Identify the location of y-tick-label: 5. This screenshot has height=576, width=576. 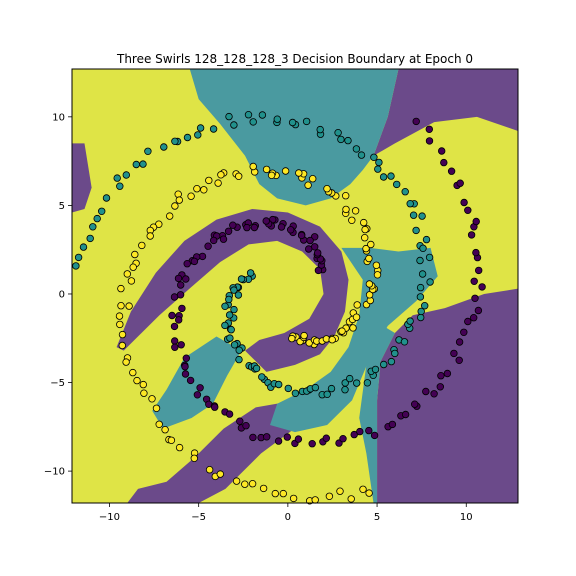
(62, 206).